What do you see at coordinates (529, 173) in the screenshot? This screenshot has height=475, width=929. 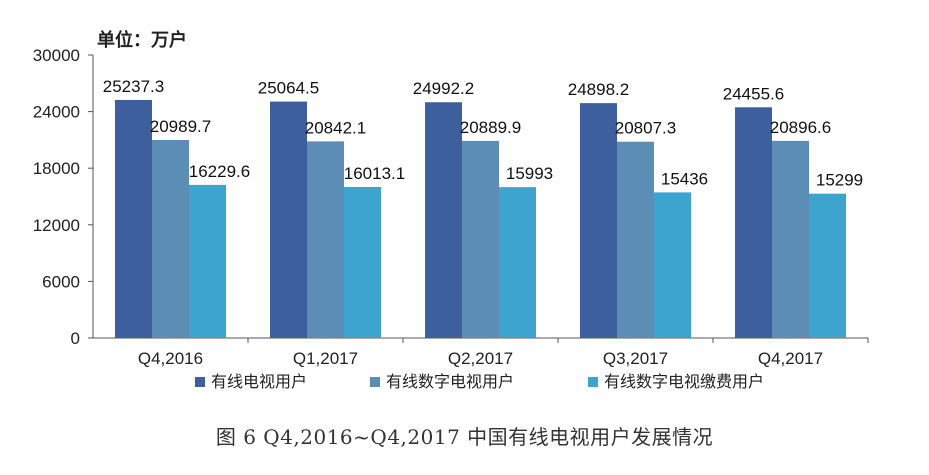 I see `data-label: 15993` at bounding box center [529, 173].